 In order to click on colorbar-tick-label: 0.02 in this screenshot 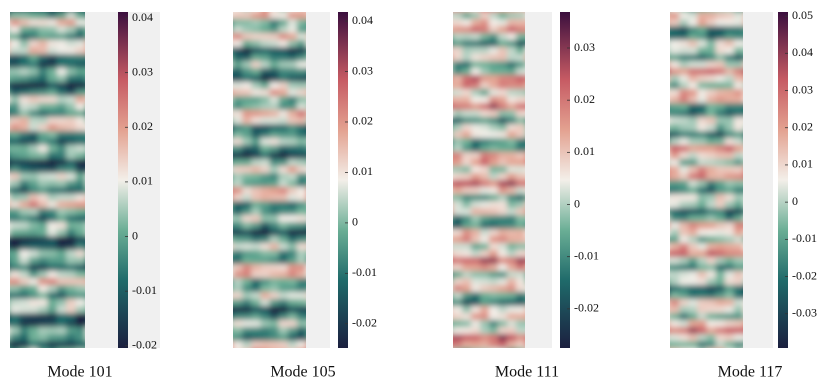, I will do `click(142, 126)`.